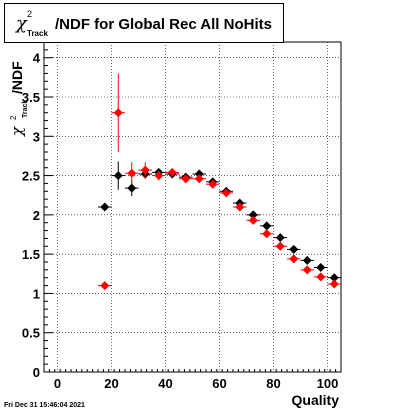 The height and width of the screenshot is (414, 400). I want to click on x-tick-label: 40, so click(165, 383).